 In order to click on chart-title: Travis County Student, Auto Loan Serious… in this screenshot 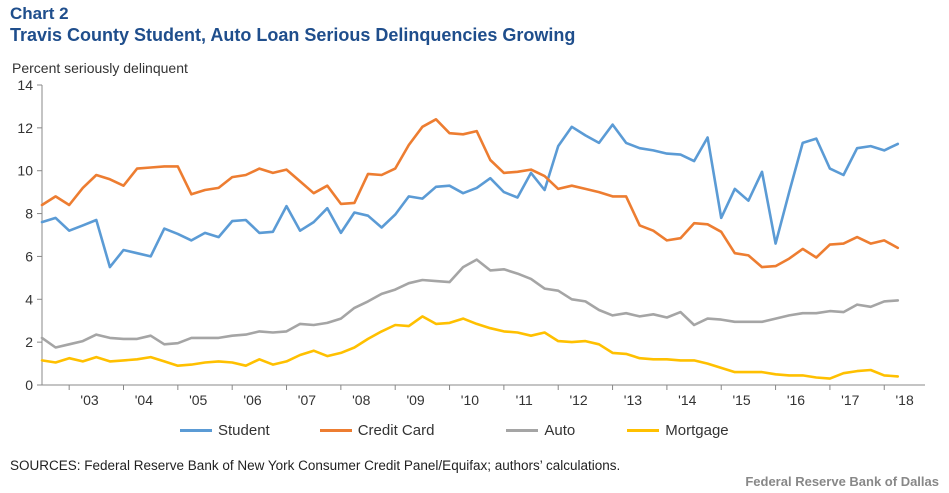, I will do `click(293, 35)`.